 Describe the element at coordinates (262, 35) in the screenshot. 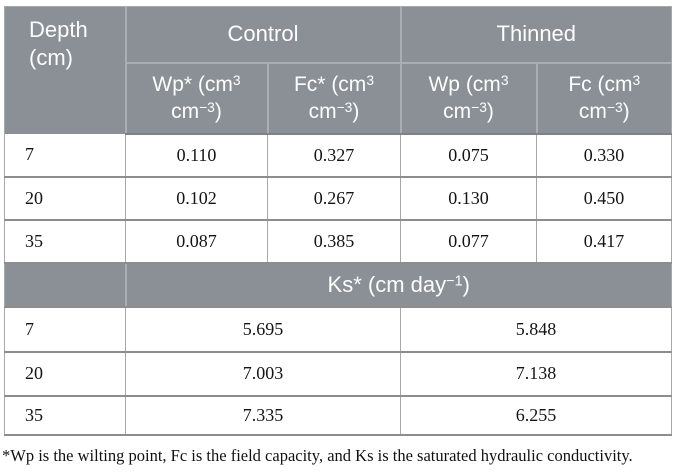

I see `control-group-header: Control` at that location.